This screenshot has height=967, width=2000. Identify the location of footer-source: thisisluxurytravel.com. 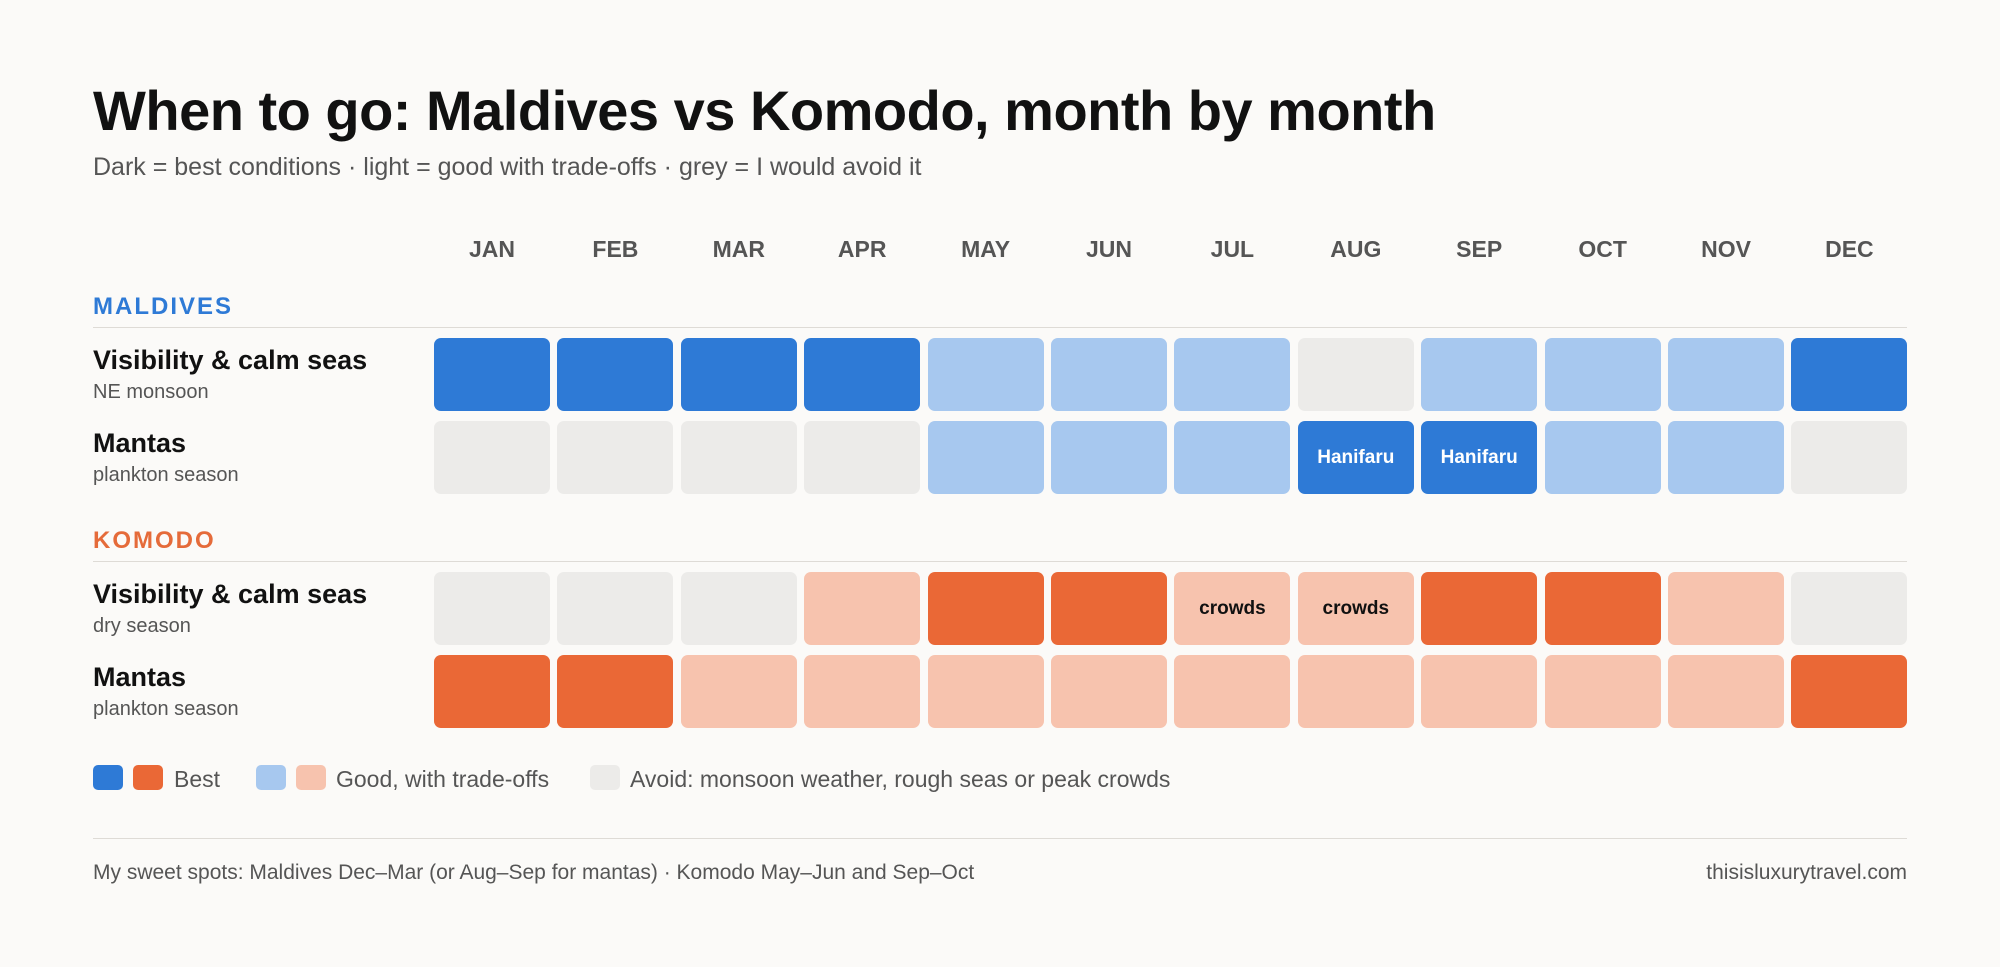
(1806, 872).